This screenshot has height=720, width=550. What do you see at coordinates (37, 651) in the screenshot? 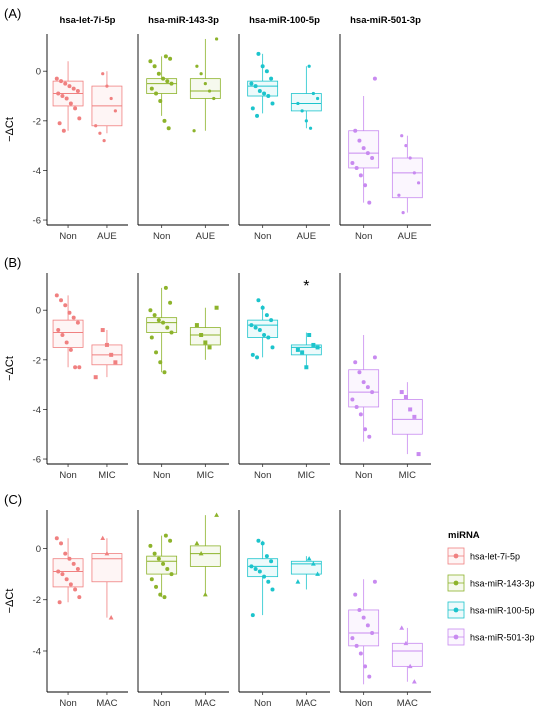
I see `y-tick-label: -4` at bounding box center [37, 651].